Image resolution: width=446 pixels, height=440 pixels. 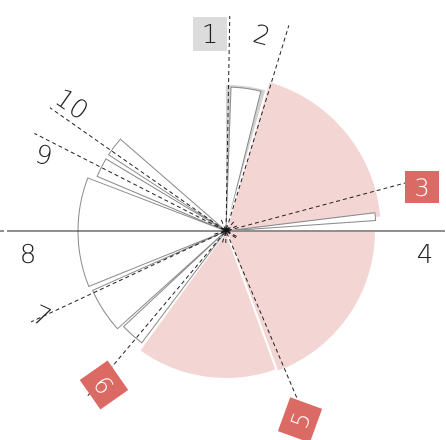 I want to click on sector-8b, so click(x=152, y=204).